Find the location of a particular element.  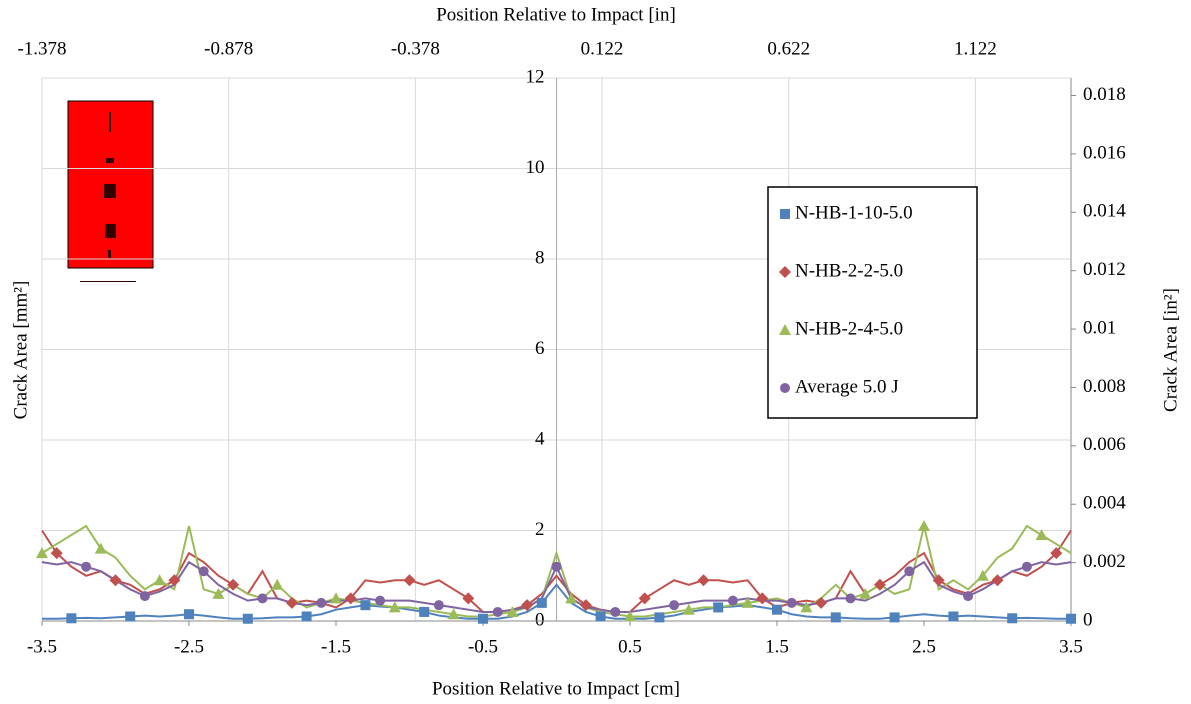

y2-axis-title: Crack Area [in²] is located at coordinates (1170, 350).